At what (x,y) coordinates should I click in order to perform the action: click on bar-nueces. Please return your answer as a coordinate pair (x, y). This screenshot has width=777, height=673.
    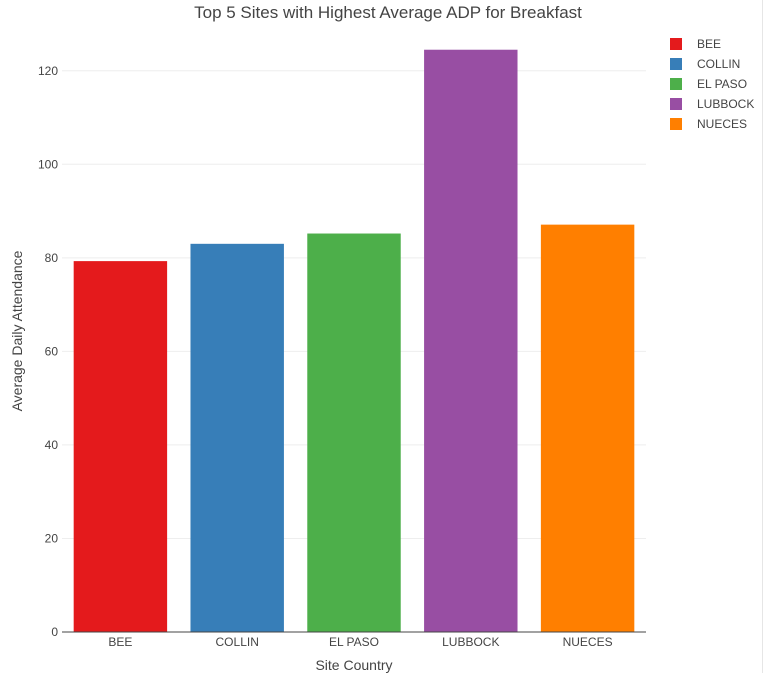
    Looking at the image, I should click on (587, 428).